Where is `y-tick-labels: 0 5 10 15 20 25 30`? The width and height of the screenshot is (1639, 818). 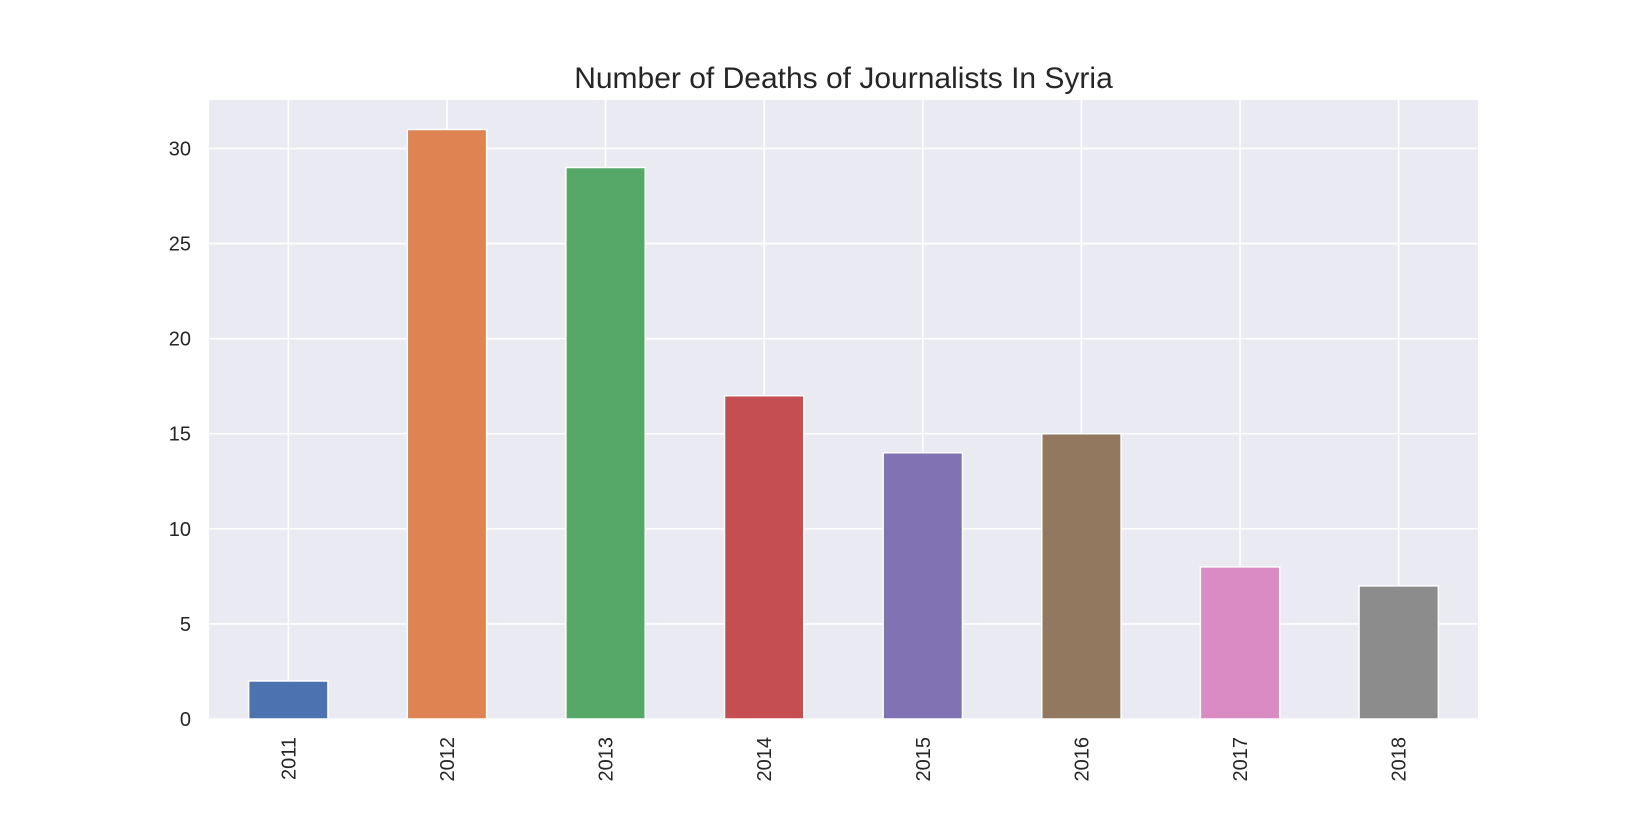 y-tick-labels: 0 5 10 15 20 25 30 is located at coordinates (180, 434).